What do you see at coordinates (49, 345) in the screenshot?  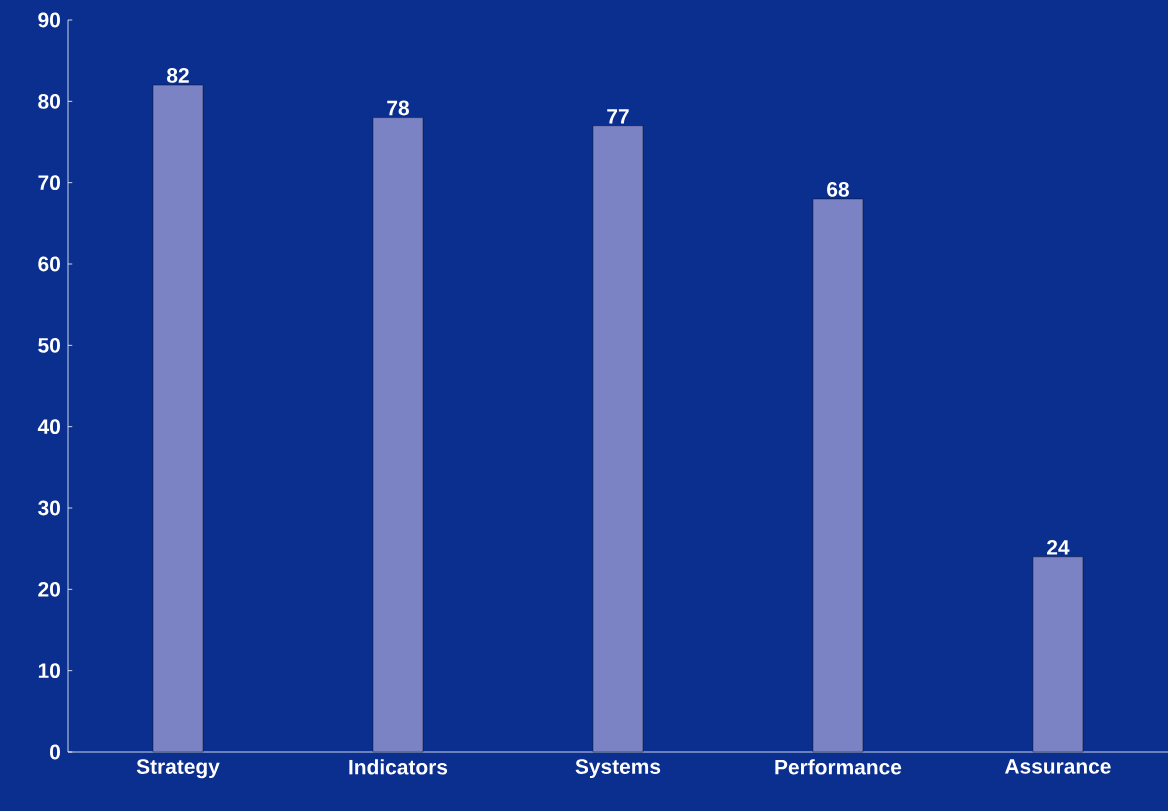 I see `y-tick-label: 50` at bounding box center [49, 345].